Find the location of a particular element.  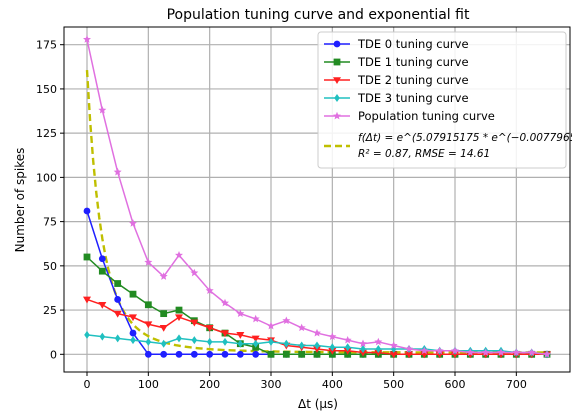

y-tick-label: 0 is located at coordinates (53, 354).